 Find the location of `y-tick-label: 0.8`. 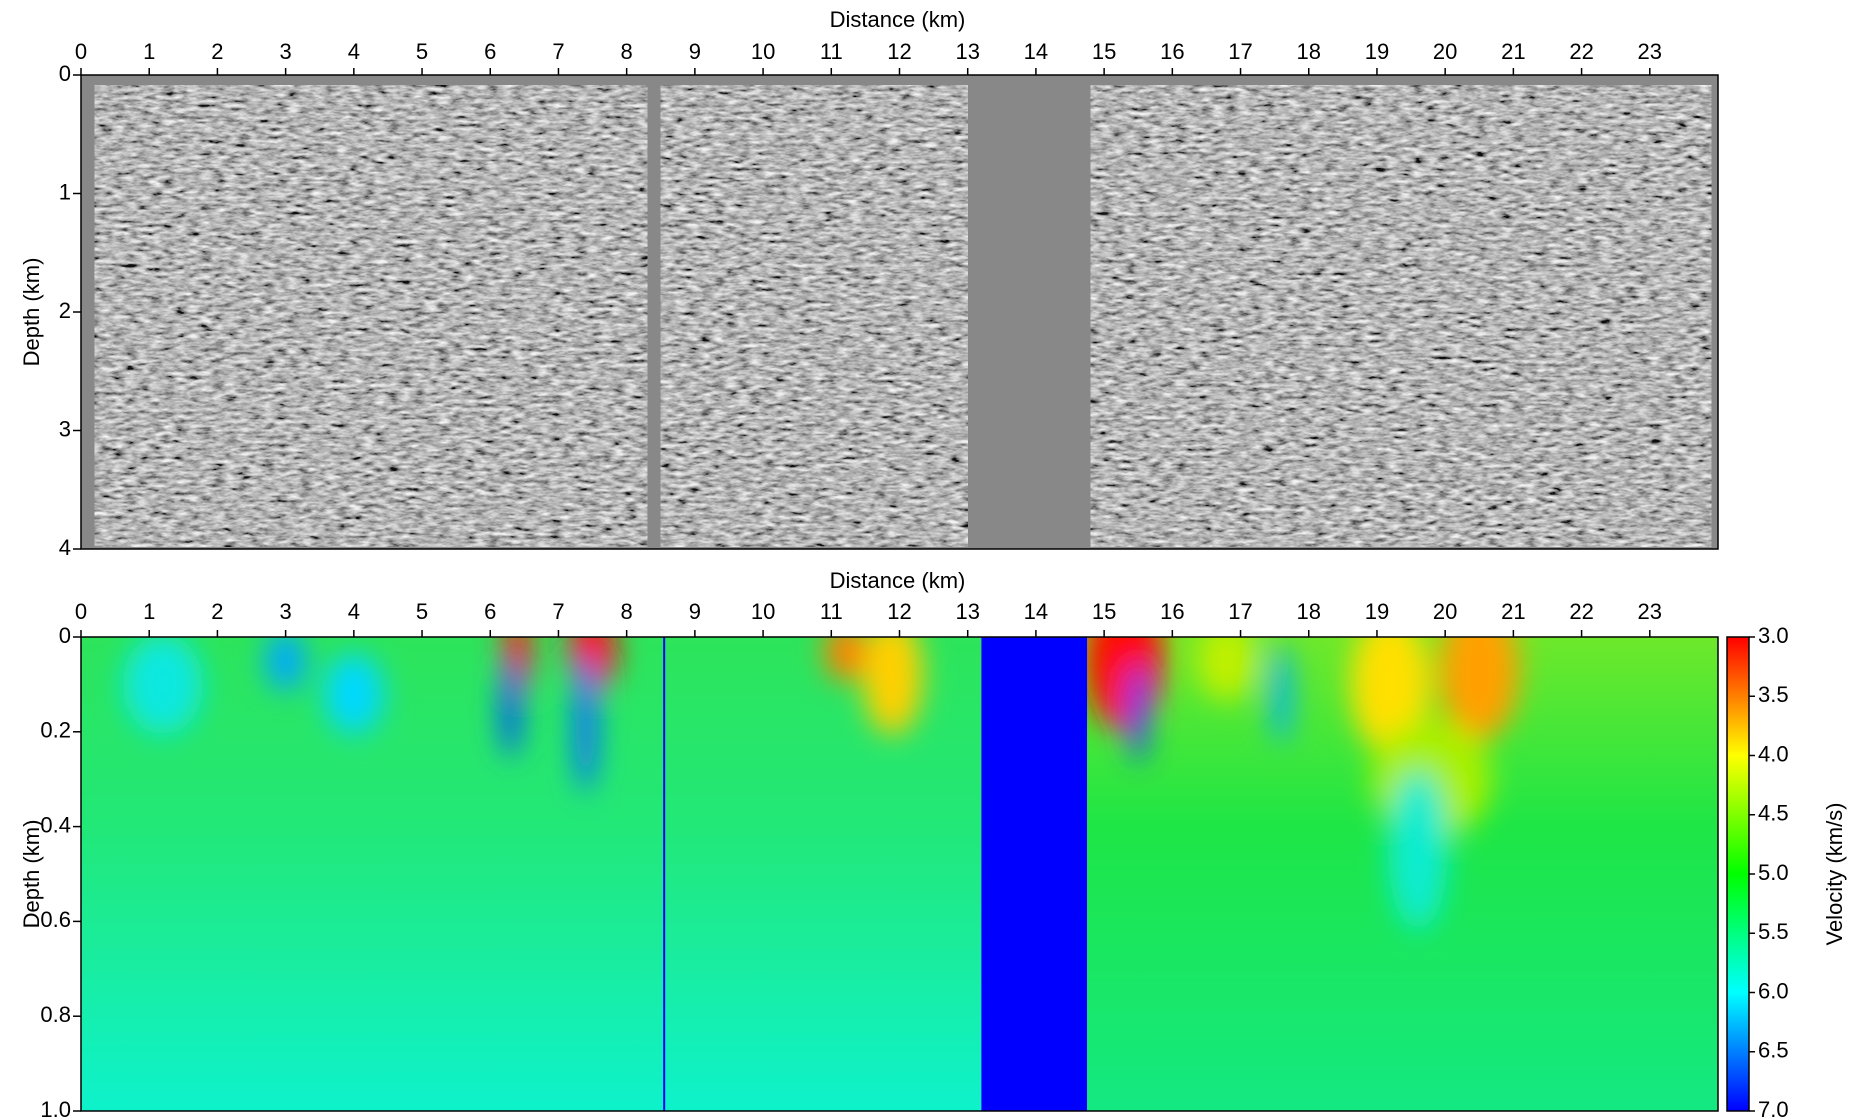

y-tick-label: 0.8 is located at coordinates (55, 1014).